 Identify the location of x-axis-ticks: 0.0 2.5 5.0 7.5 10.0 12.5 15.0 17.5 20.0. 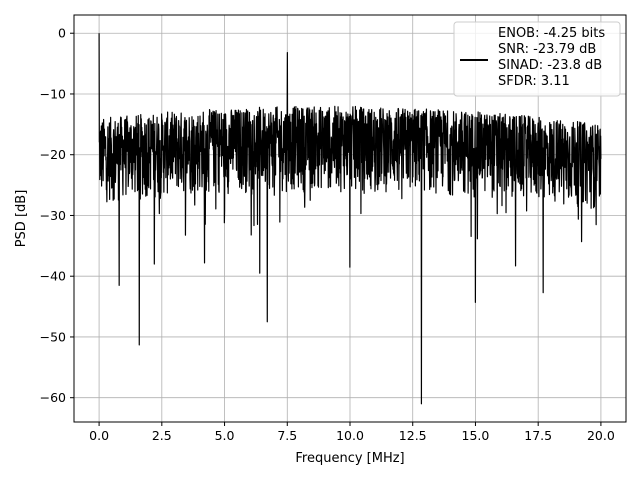
(352, 432).